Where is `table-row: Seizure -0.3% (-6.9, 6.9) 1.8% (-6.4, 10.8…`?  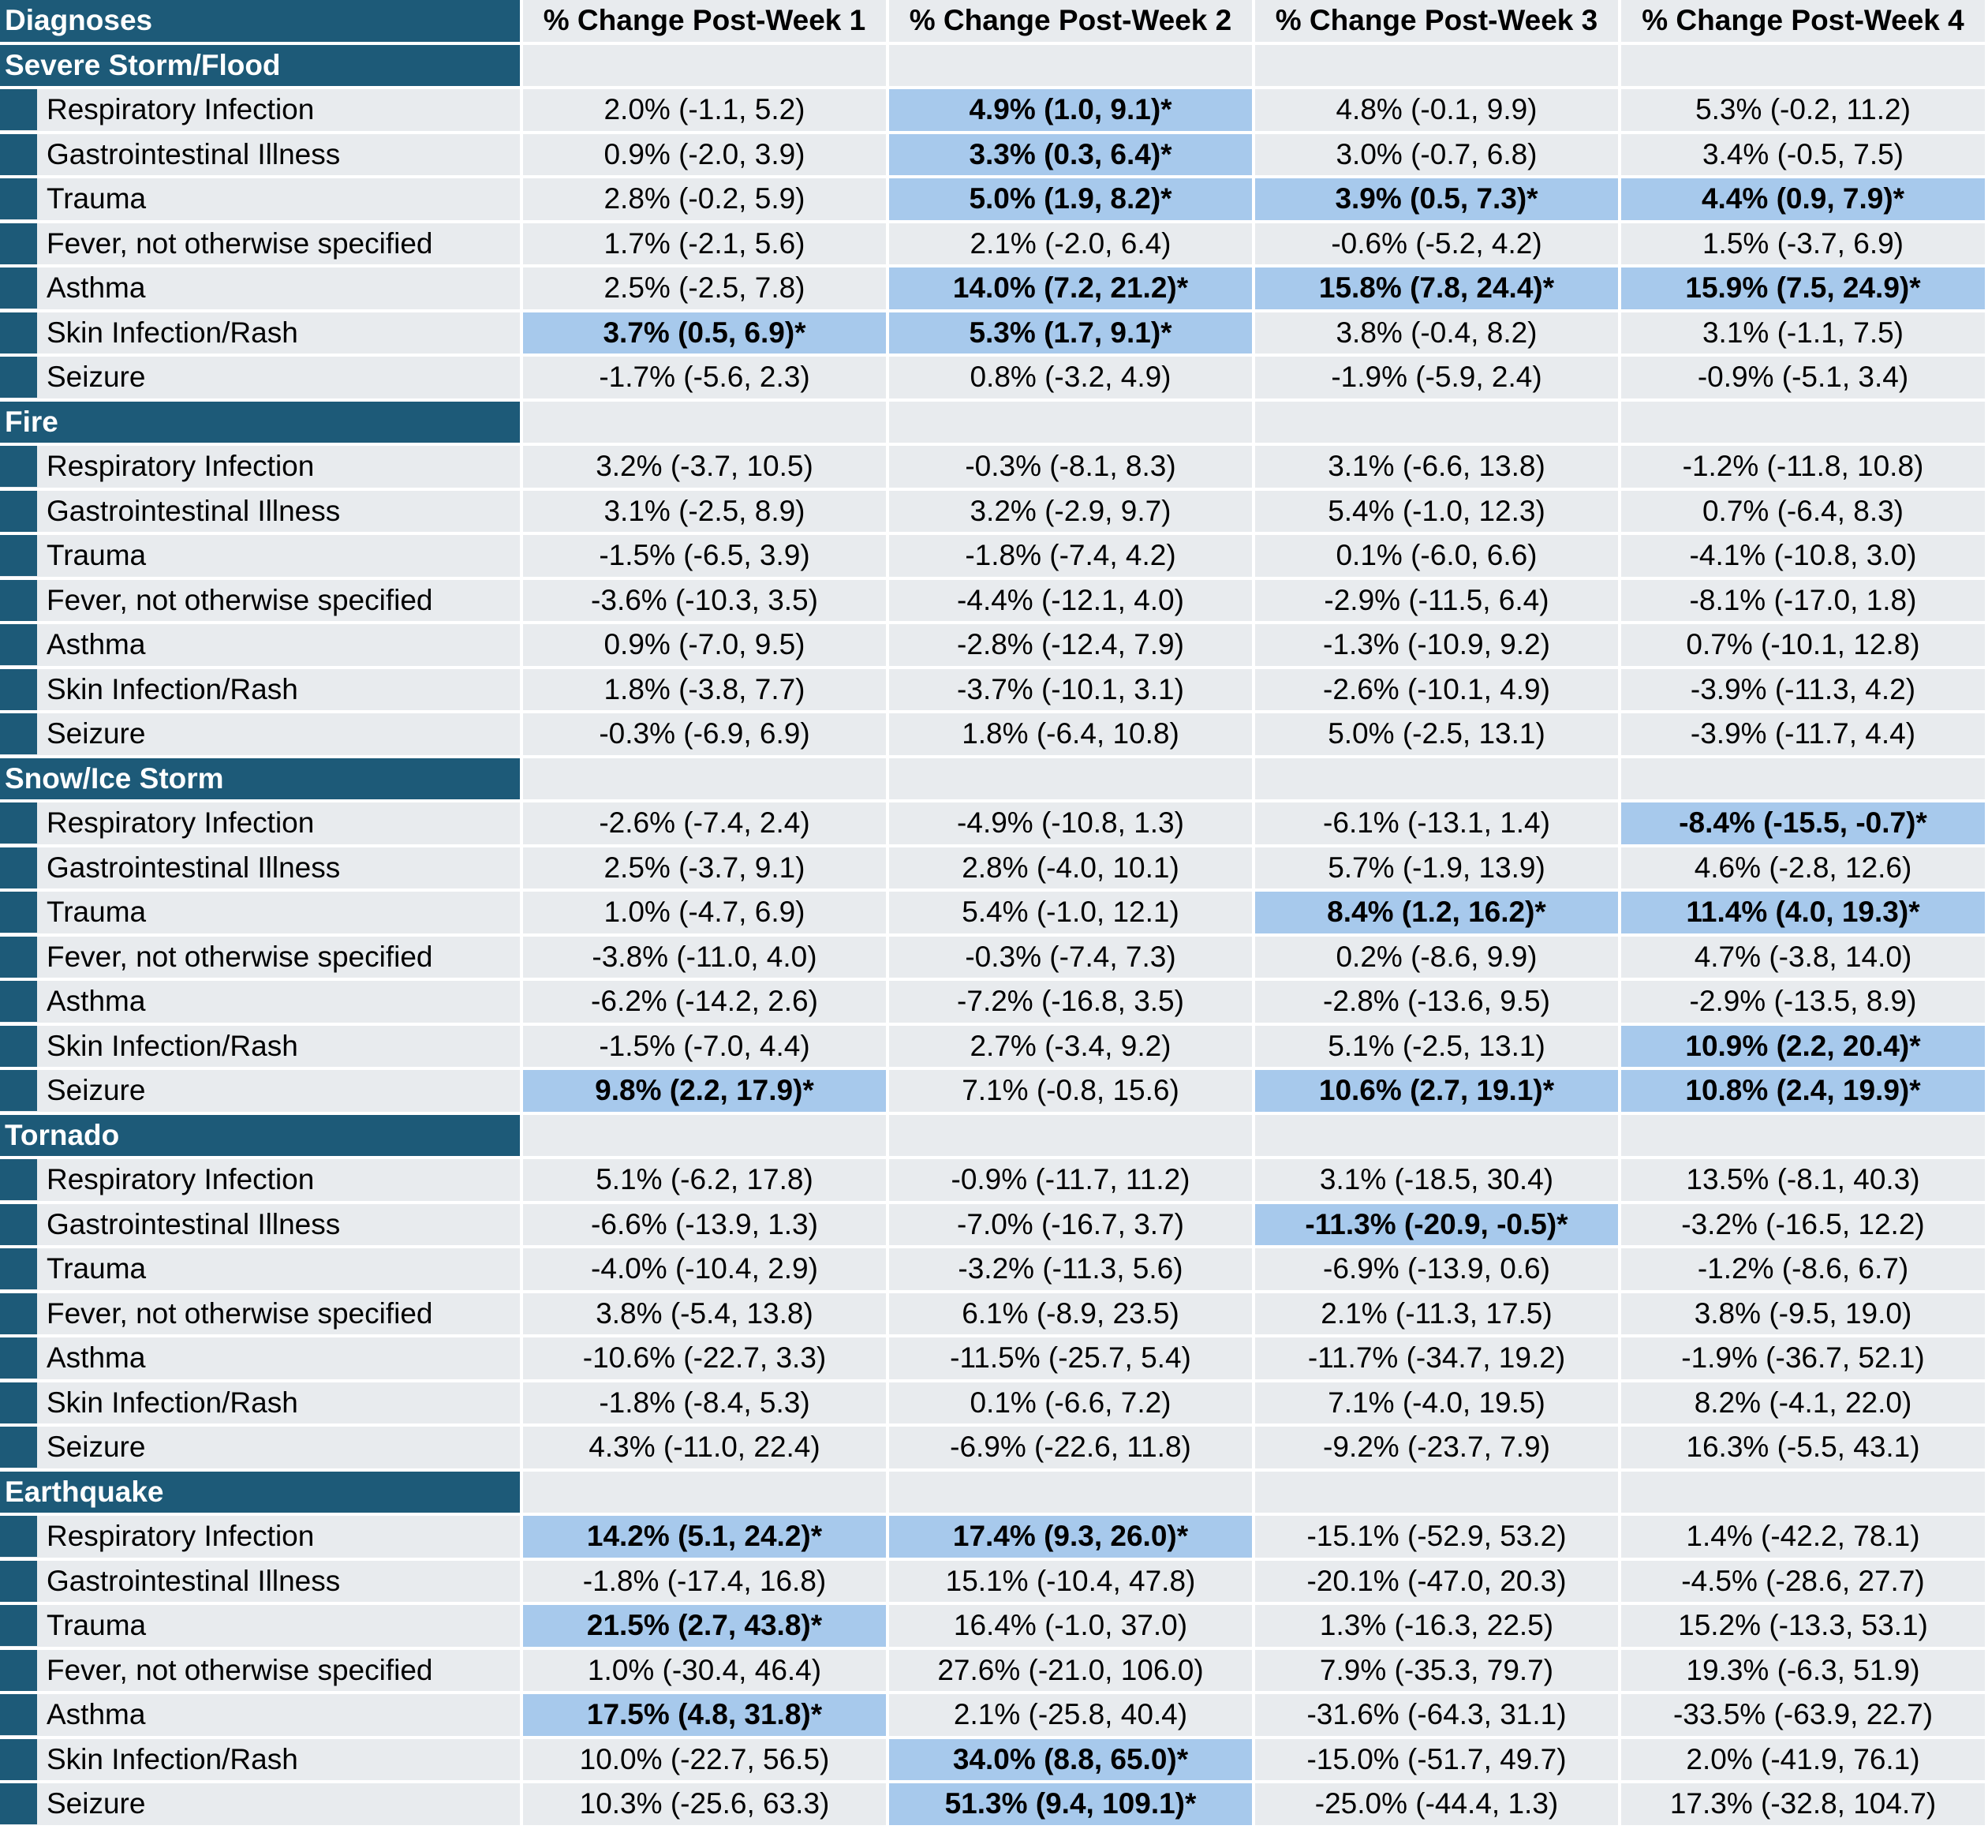
table-row: Seizure -0.3% (-6.9, 6.9) 1.8% (-6.4, 10.8… is located at coordinates (994, 735).